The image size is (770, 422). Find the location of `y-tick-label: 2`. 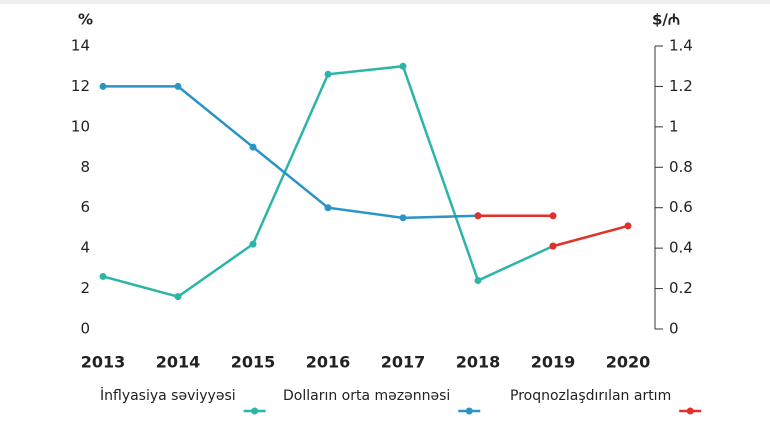

y-tick-label: 2 is located at coordinates (85, 288).